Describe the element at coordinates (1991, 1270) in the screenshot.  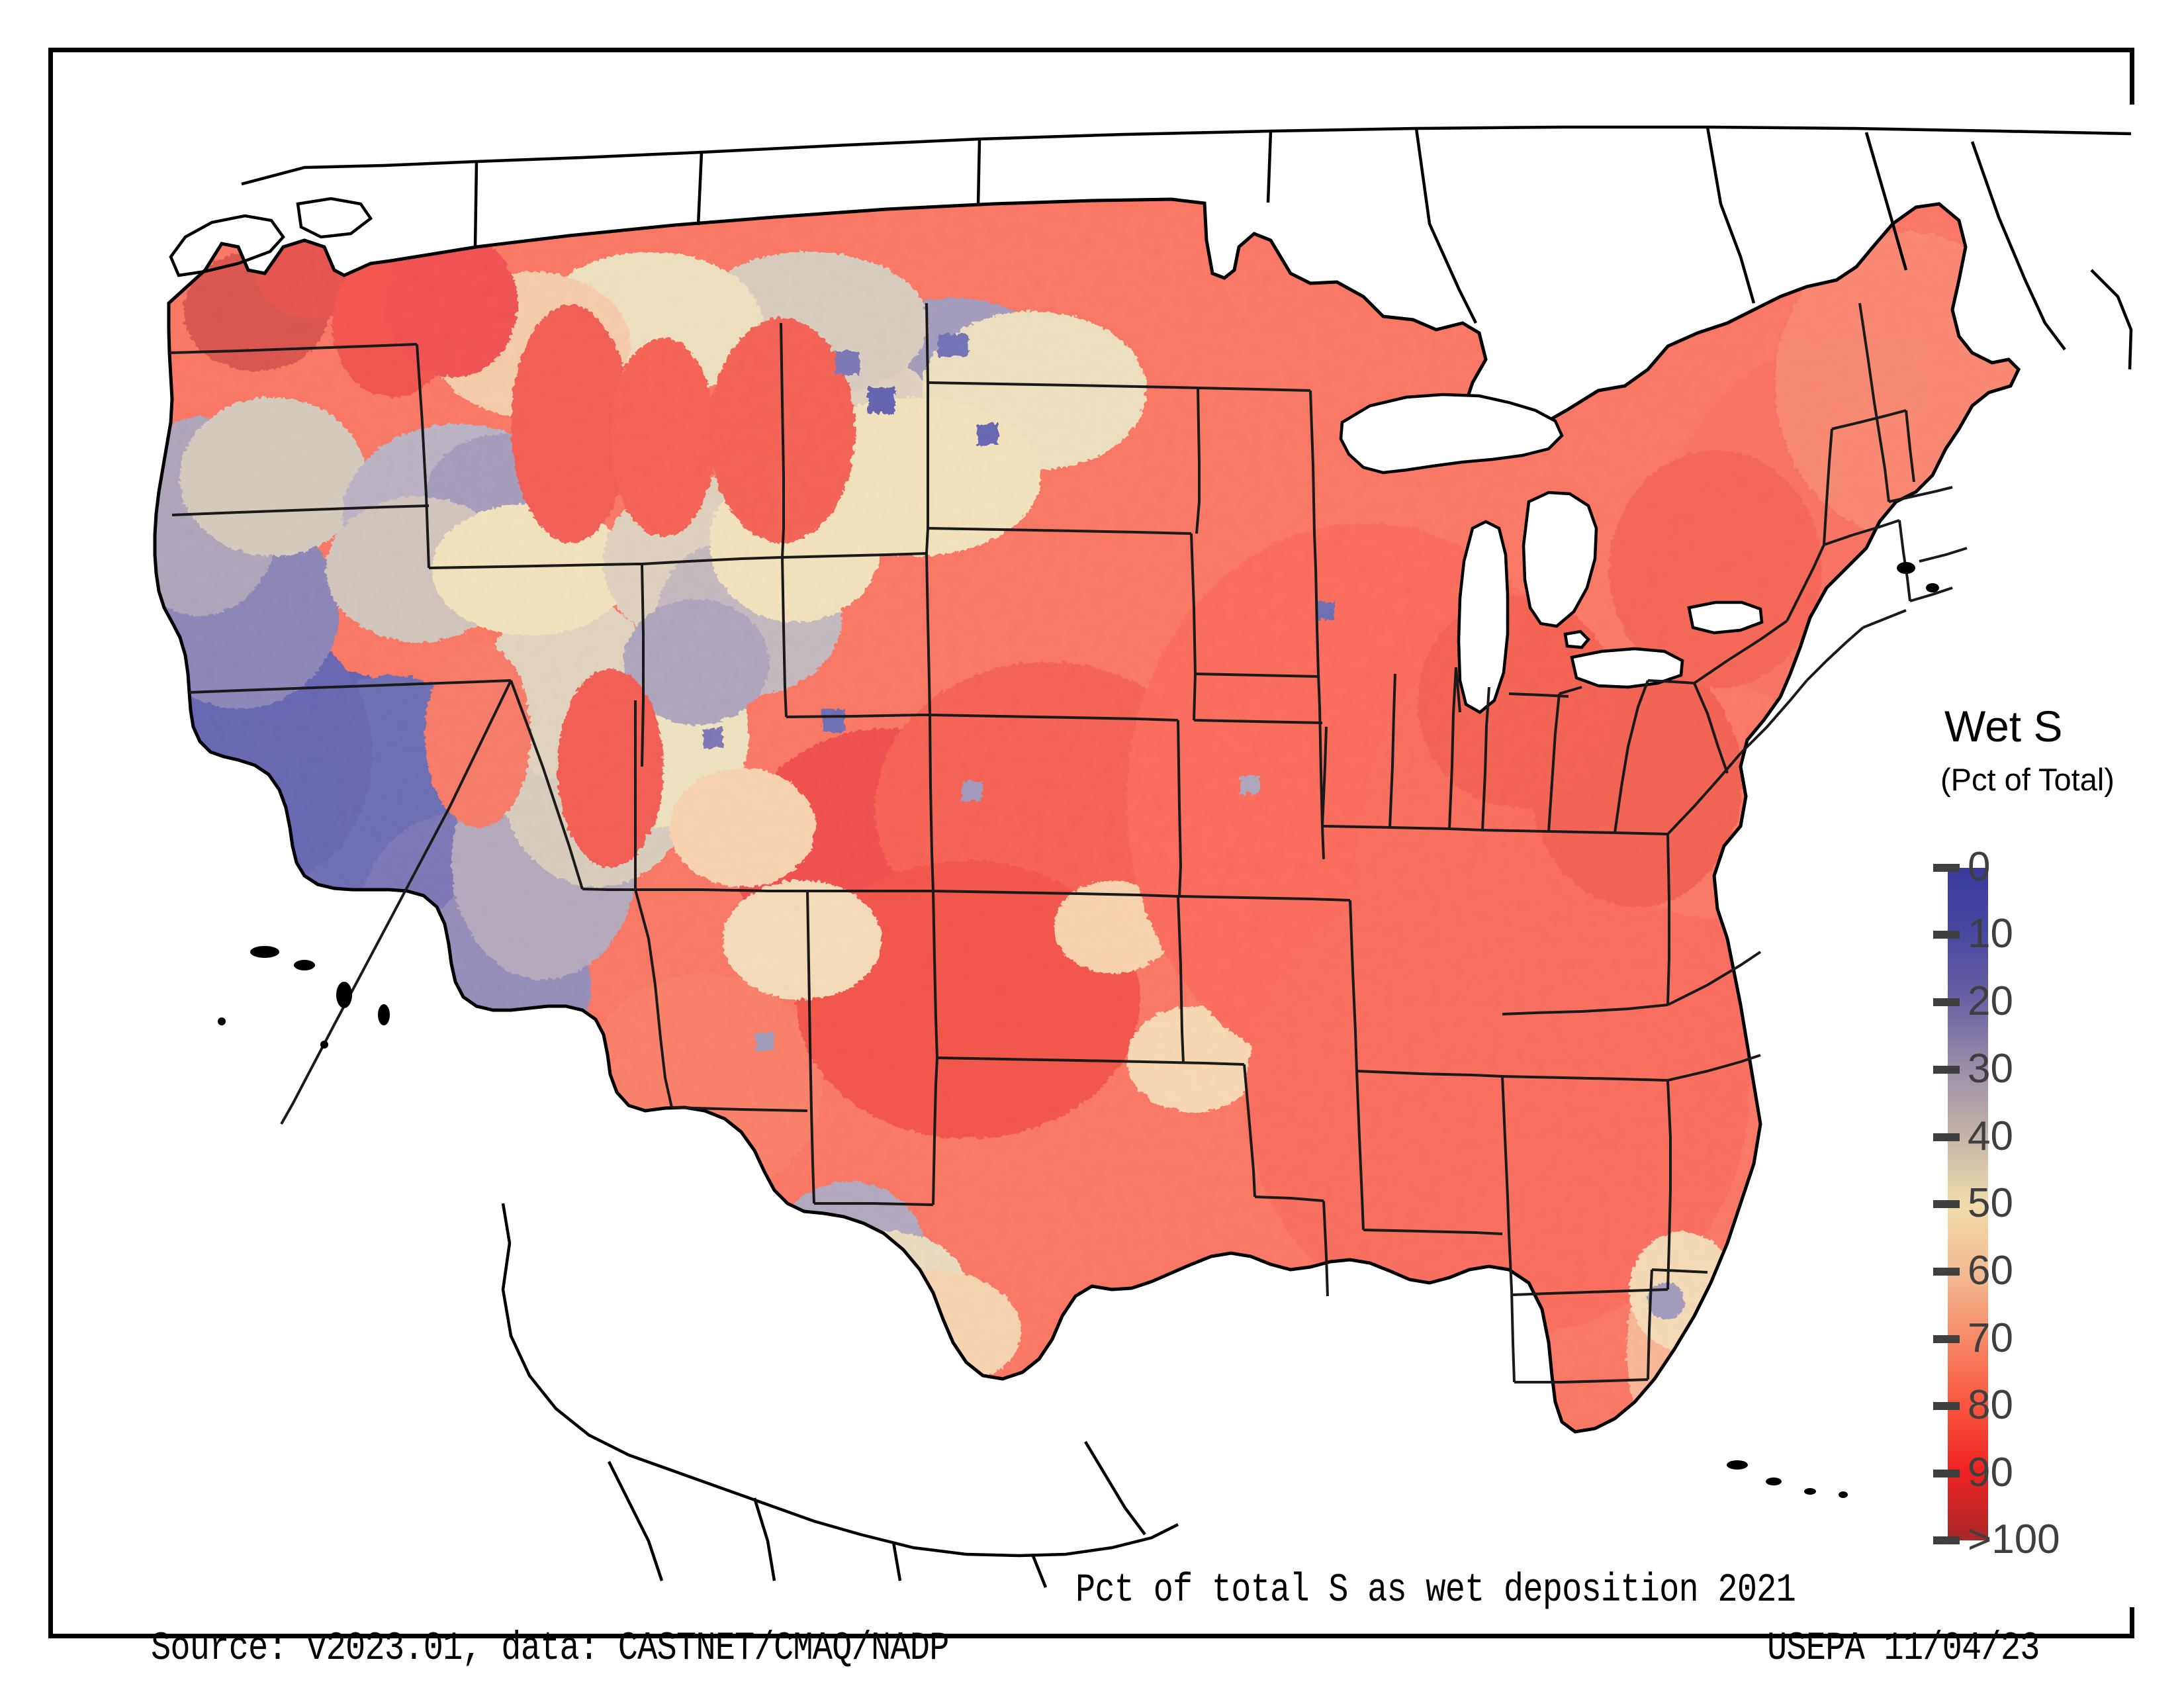
I see `tick-label: 60` at that location.